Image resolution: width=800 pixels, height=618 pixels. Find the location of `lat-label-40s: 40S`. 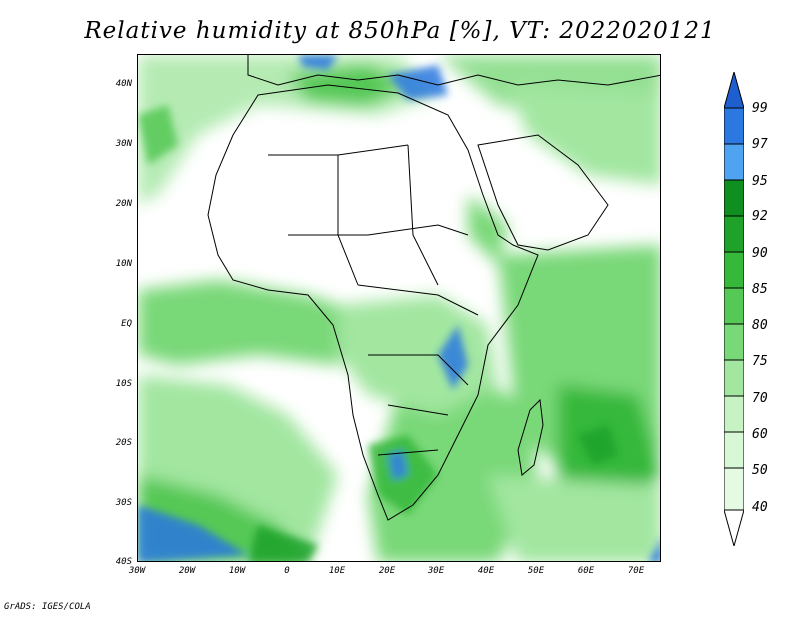

lat-label-40s: 40S is located at coordinates (123, 562).